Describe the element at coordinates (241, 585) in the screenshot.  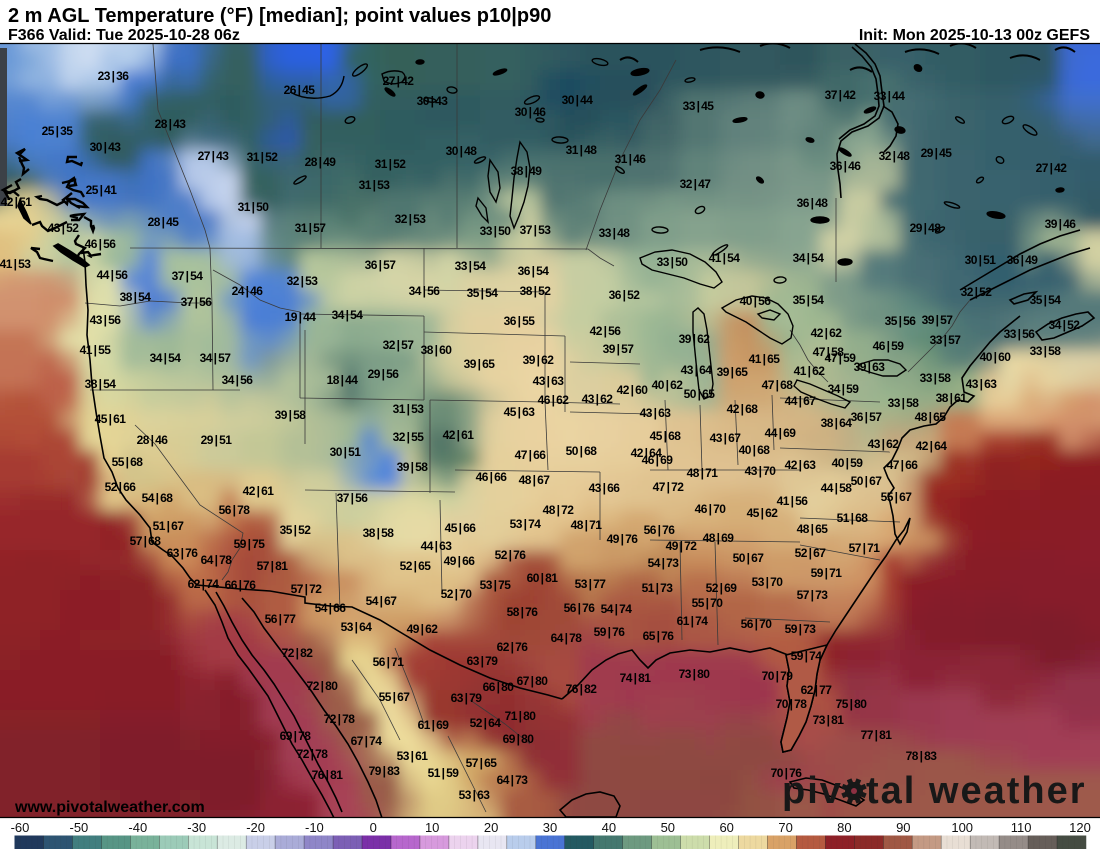
I see `svg-text: 66 | 76` at that location.